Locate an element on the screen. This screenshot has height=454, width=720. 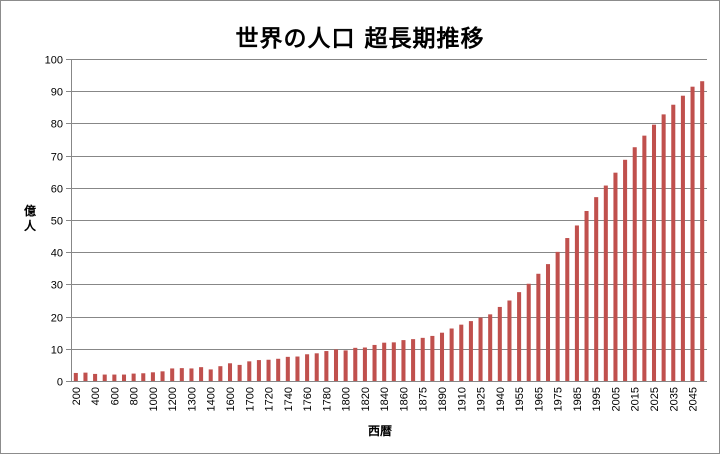
x-tick-label: 1600 is located at coordinates (231, 399).